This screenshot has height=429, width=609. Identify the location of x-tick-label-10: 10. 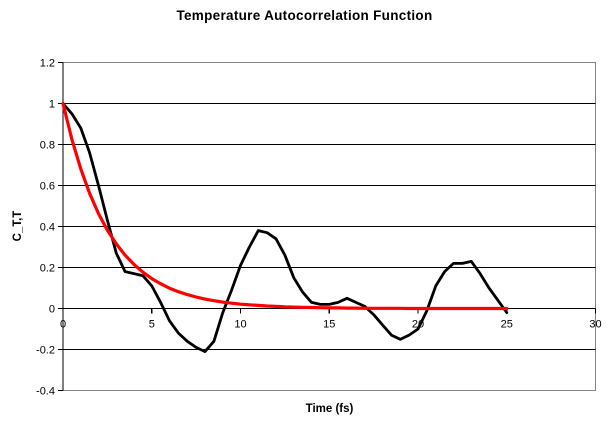
(240, 325).